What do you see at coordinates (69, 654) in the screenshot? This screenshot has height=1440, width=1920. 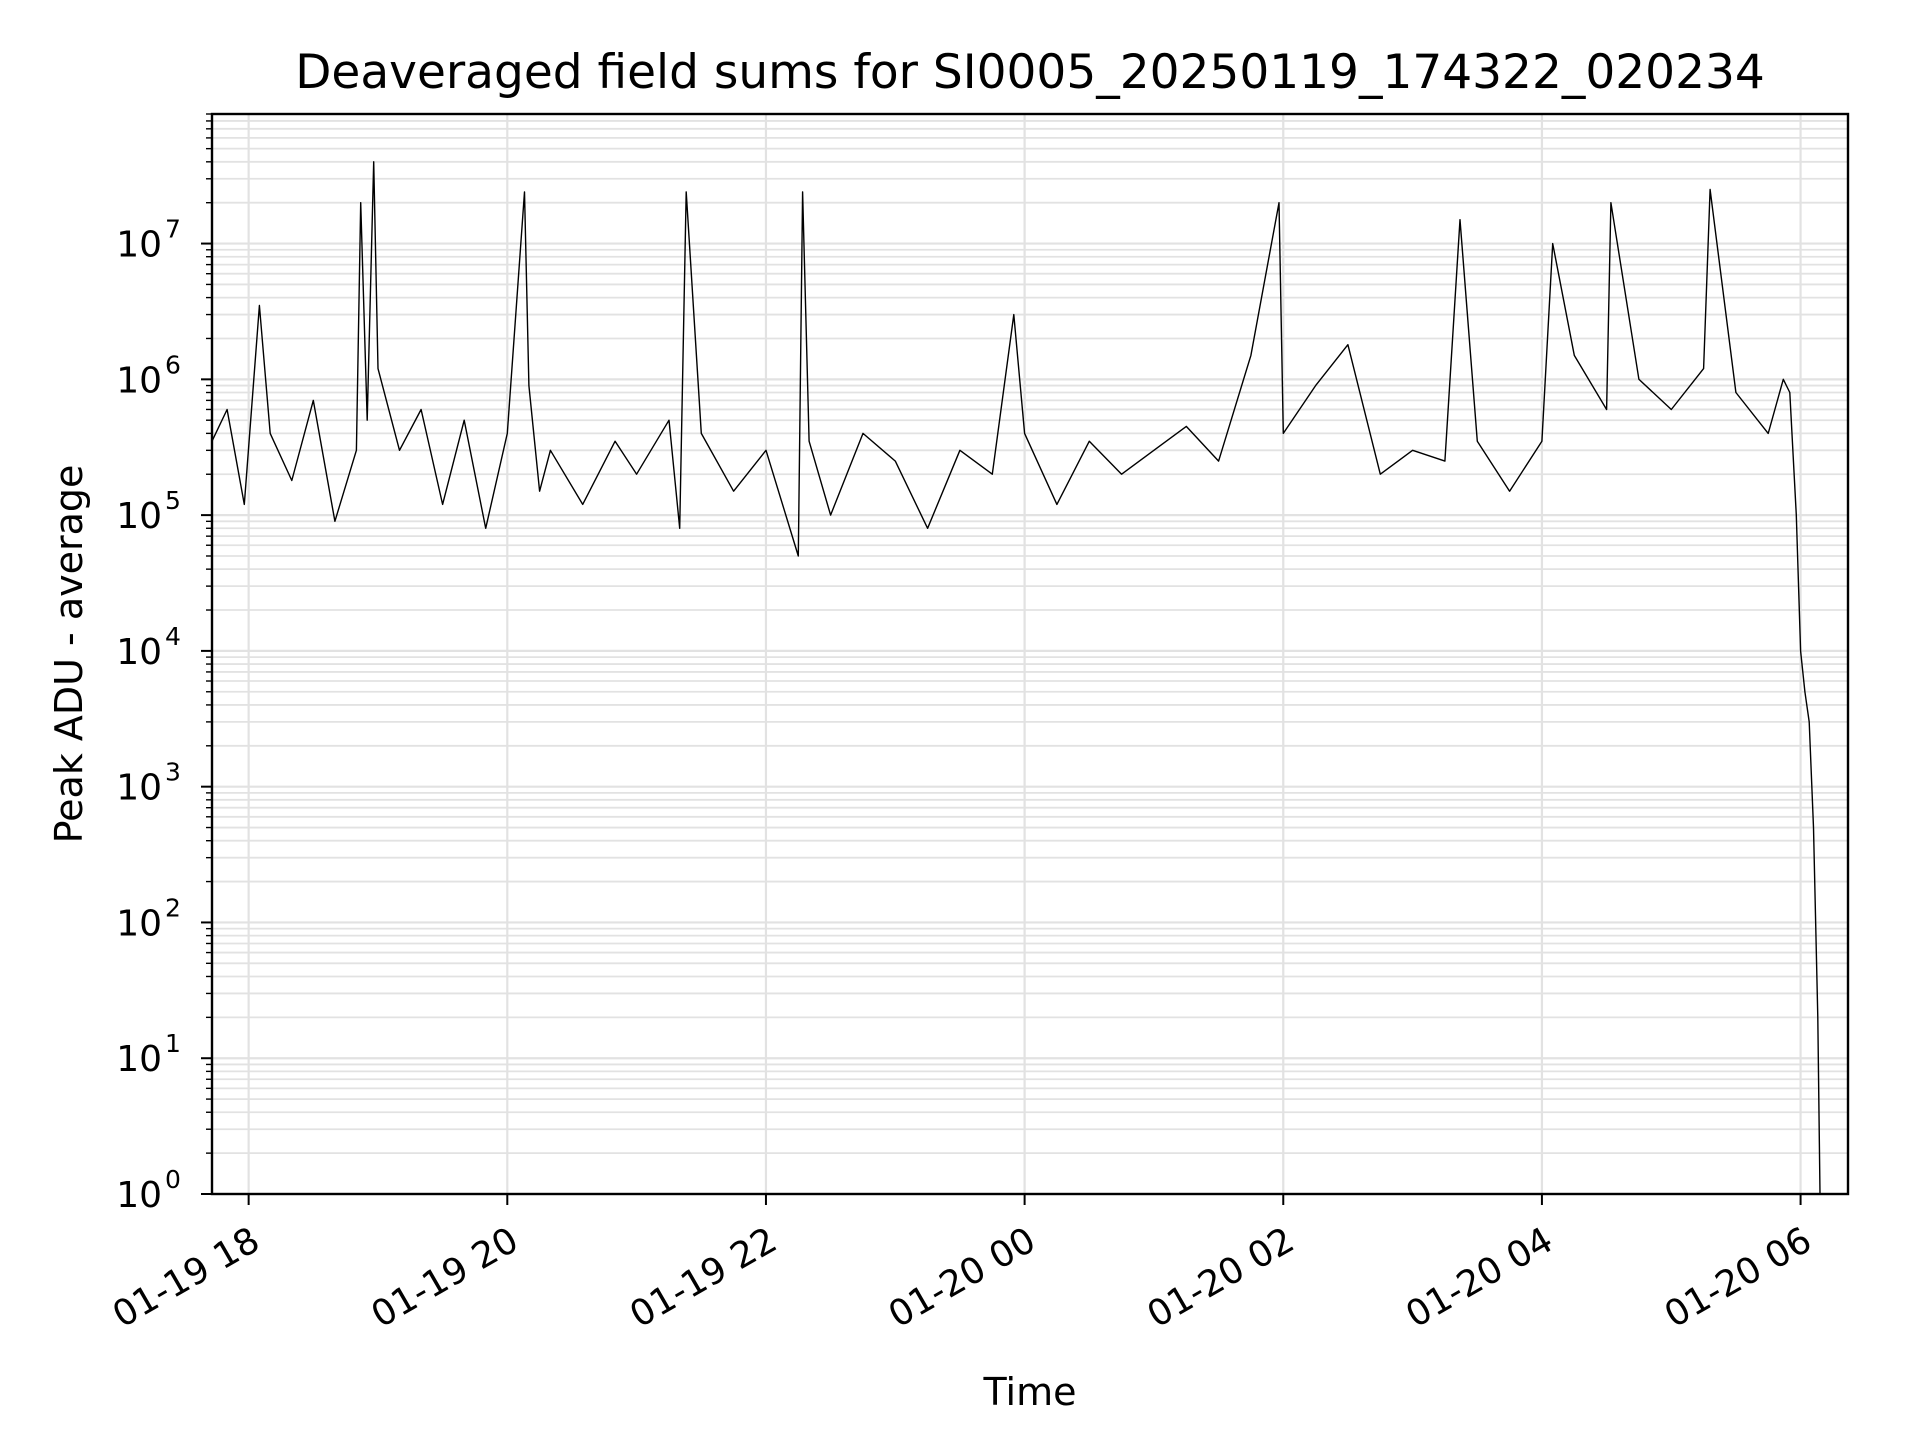 I see `y-axis-label: Peak ADU - average` at bounding box center [69, 654].